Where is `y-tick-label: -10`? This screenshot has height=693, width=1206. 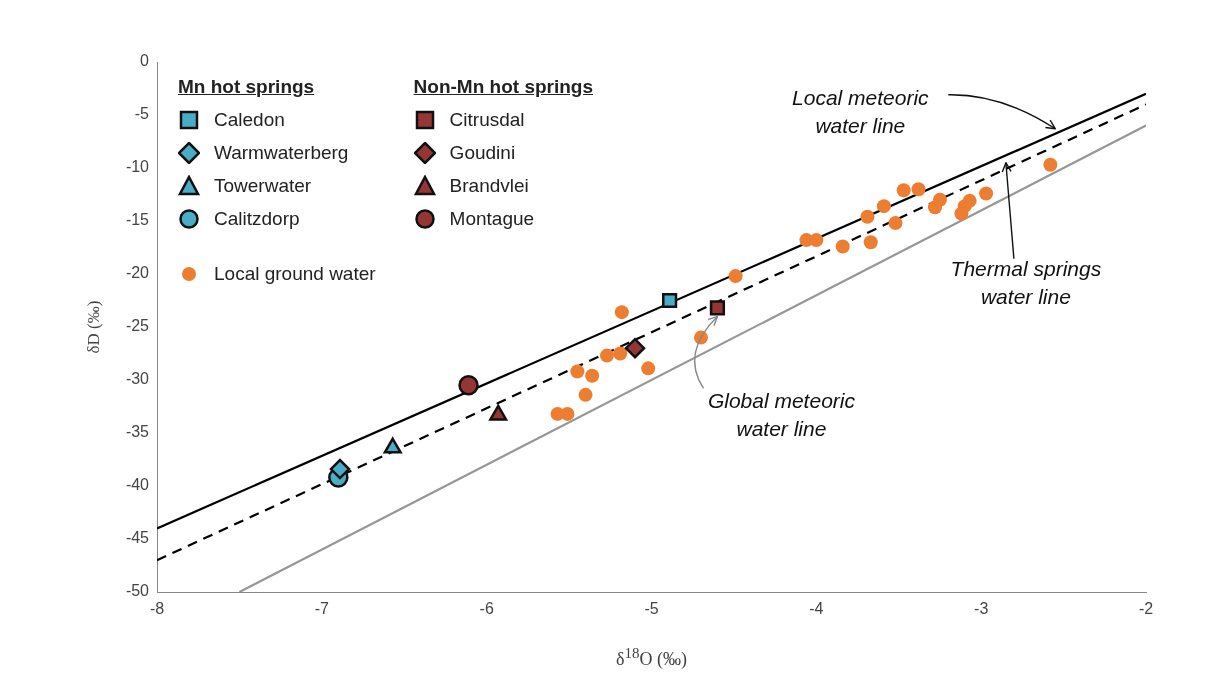 y-tick-label: -10 is located at coordinates (137, 167).